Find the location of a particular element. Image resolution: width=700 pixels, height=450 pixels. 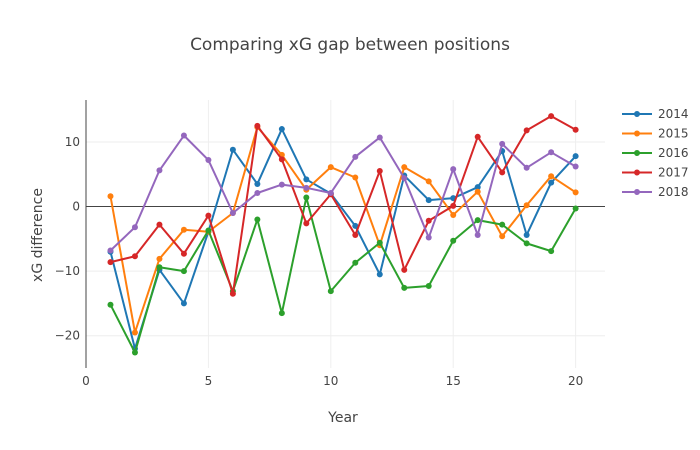

legend-item-2016: 2016 is located at coordinates (655, 153).